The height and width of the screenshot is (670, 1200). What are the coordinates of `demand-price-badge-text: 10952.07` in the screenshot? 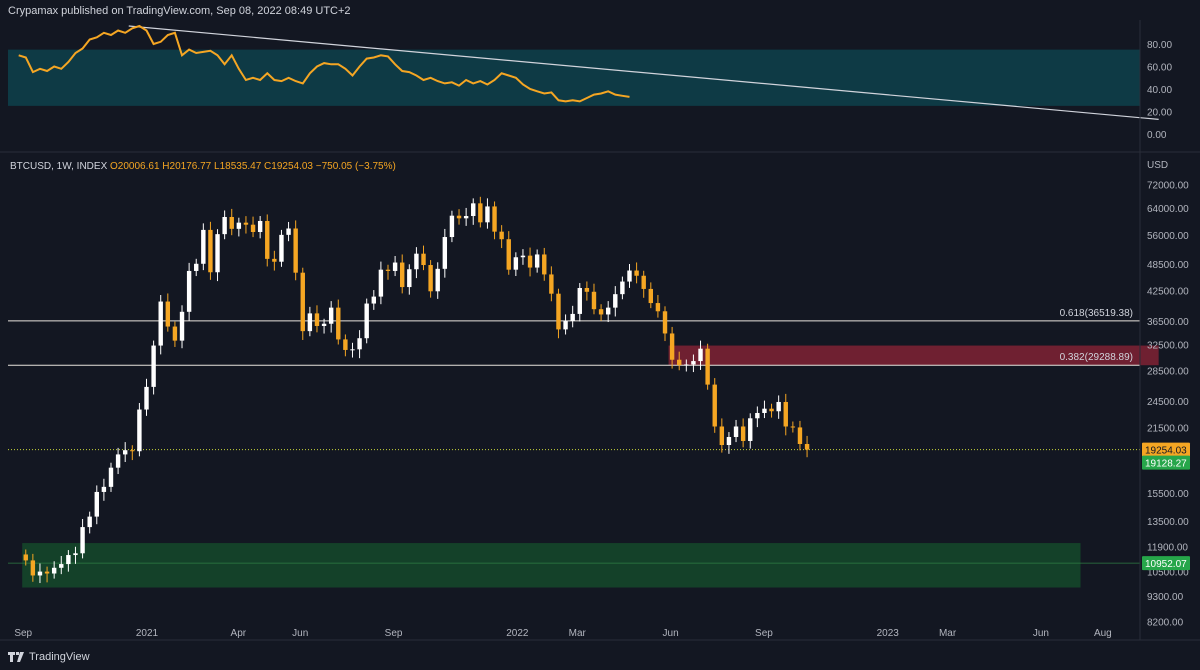 It's located at (1166, 564).